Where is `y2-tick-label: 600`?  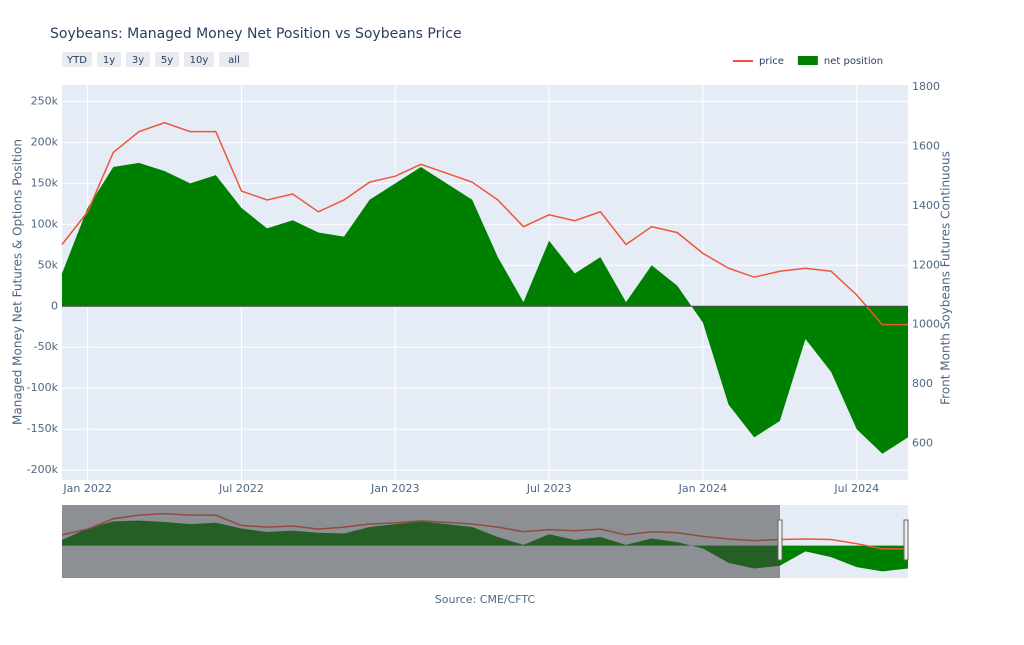 y2-tick-label: 600 is located at coordinates (922, 442).